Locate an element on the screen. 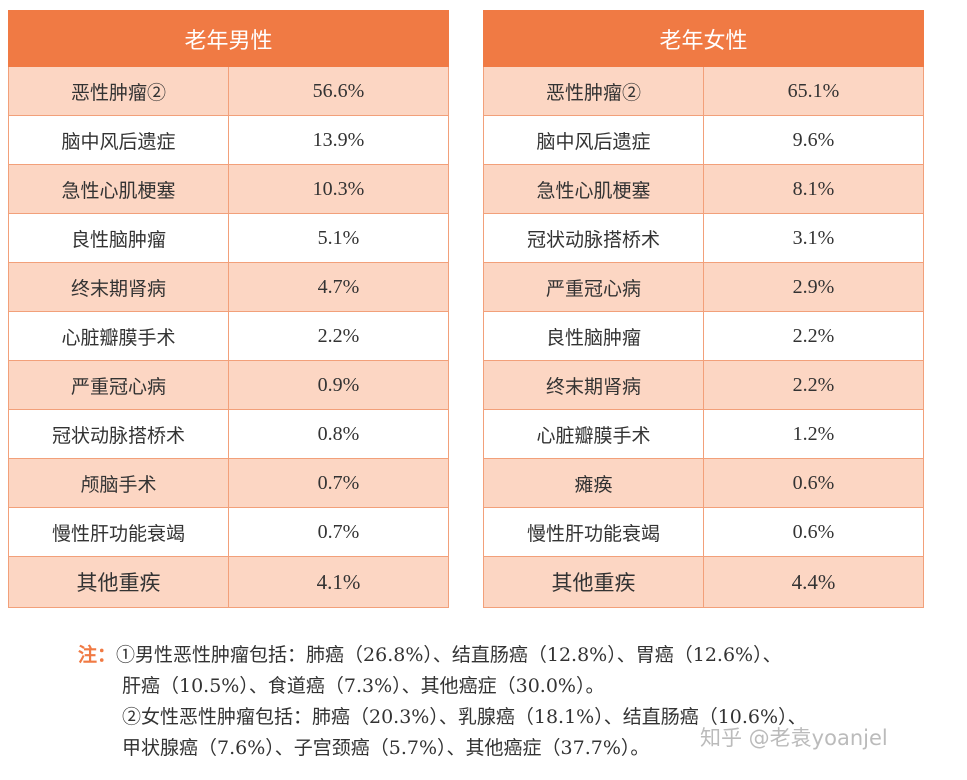  percentage-cell: 4.7% is located at coordinates (338, 287).